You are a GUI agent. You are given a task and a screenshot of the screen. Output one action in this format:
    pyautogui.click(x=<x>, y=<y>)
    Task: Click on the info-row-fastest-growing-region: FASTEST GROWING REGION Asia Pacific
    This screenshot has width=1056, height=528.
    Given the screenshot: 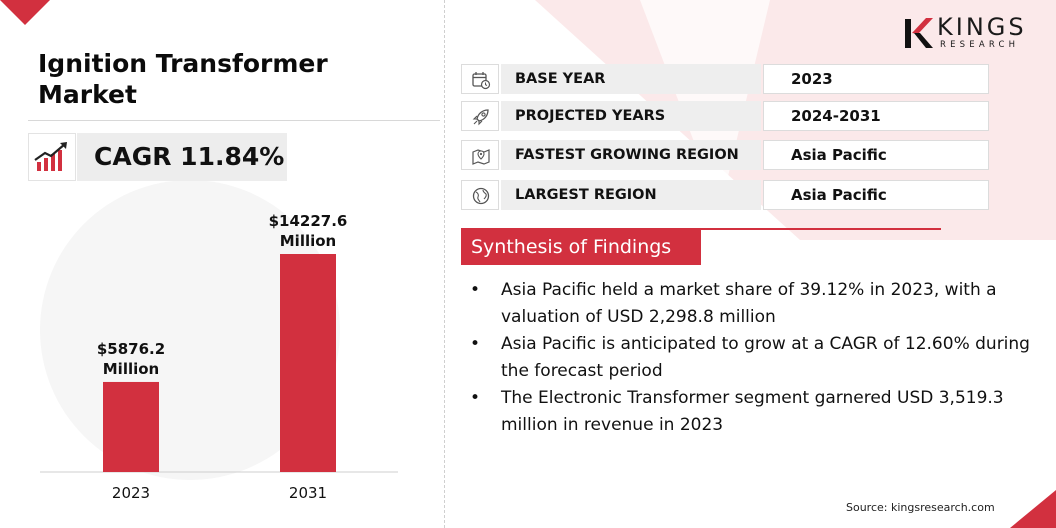 What is the action you would take?
    pyautogui.click(x=725, y=155)
    